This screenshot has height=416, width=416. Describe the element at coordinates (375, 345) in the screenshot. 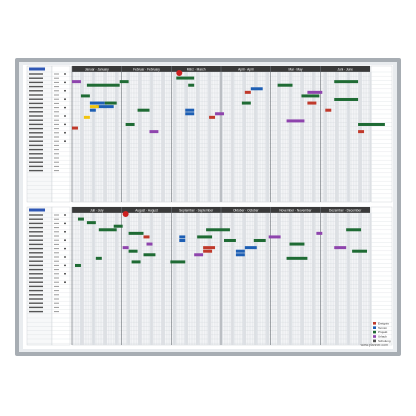

I see `brand-text: www.planner.com` at that location.